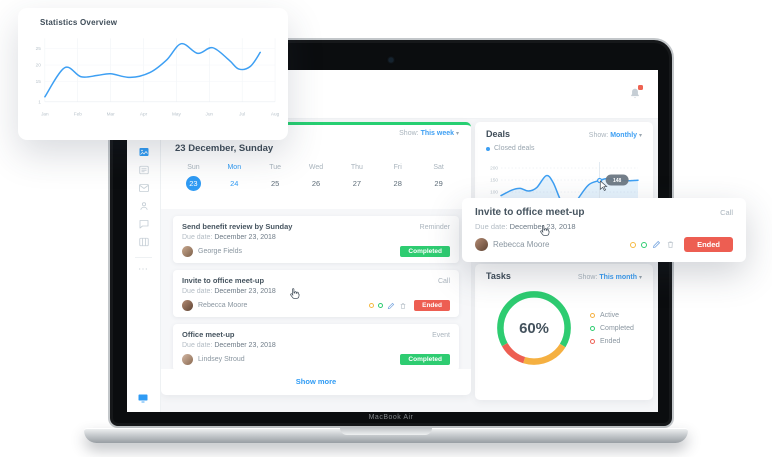 The height and width of the screenshot is (457, 772). I want to click on svg-text: Jul, so click(242, 114).